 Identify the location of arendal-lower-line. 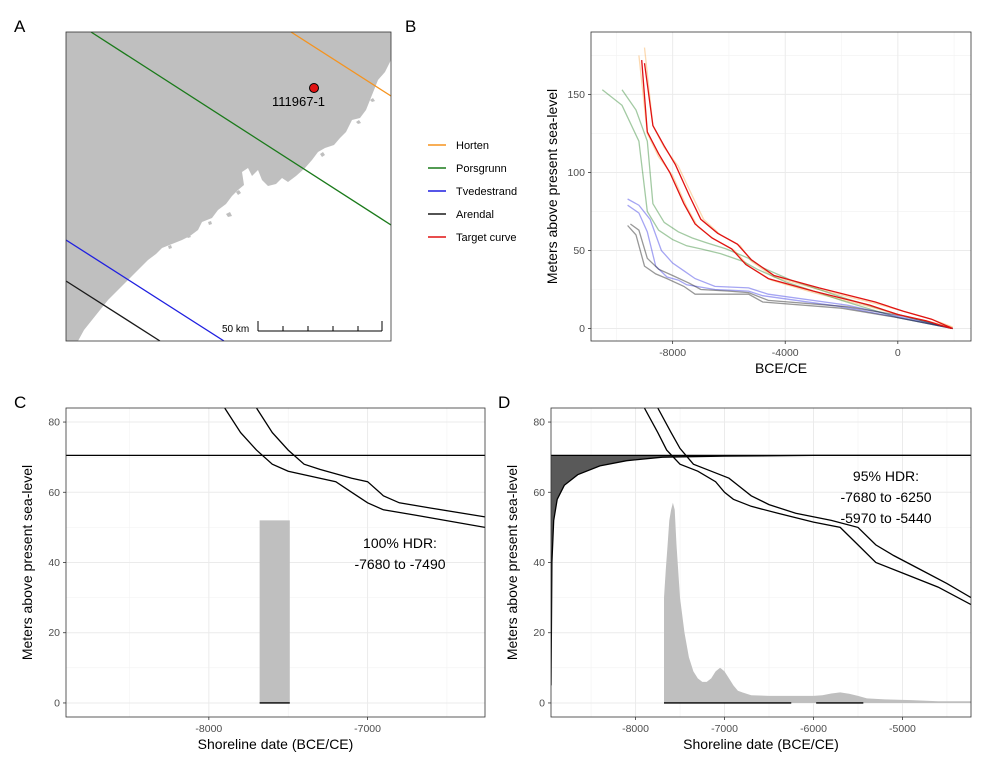
(790, 277).